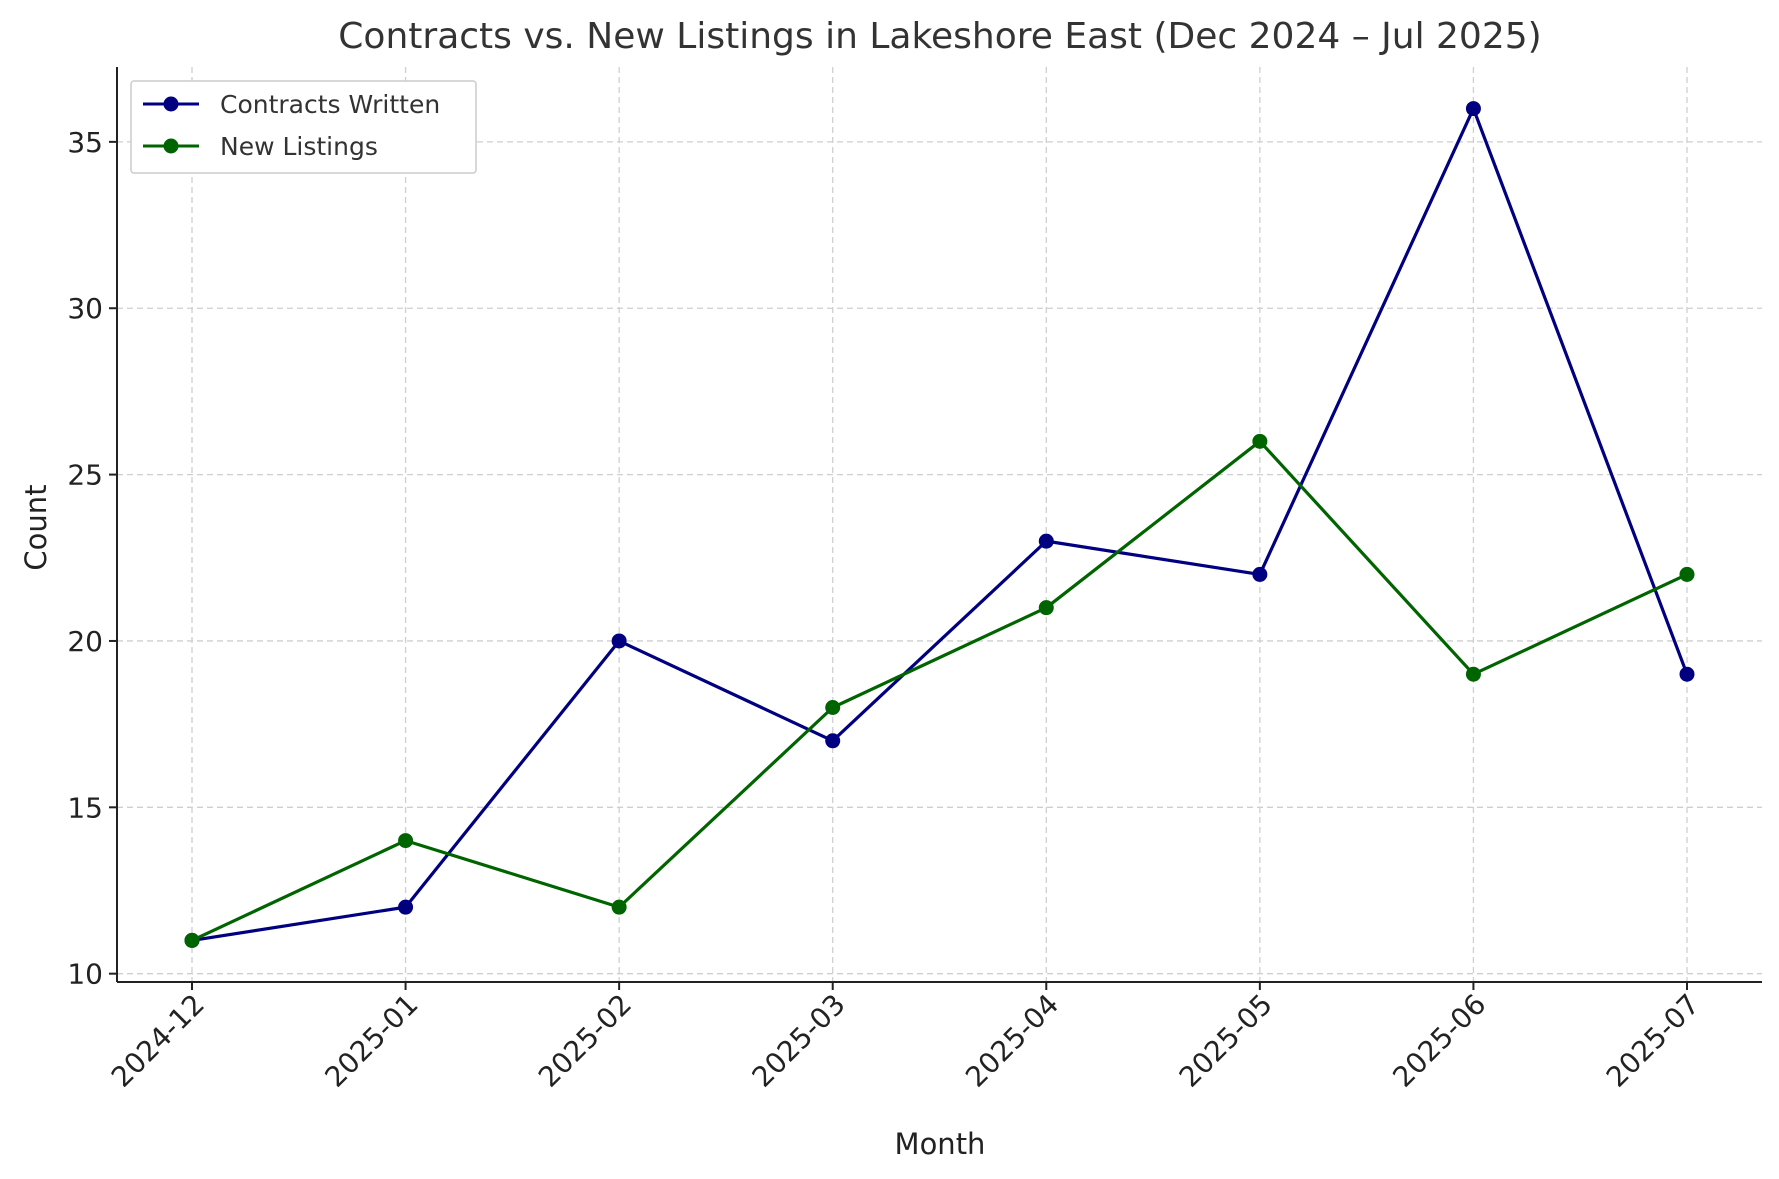 The image size is (1779, 1179). Describe the element at coordinates (85, 974) in the screenshot. I see `y-tick-label: 10` at that location.